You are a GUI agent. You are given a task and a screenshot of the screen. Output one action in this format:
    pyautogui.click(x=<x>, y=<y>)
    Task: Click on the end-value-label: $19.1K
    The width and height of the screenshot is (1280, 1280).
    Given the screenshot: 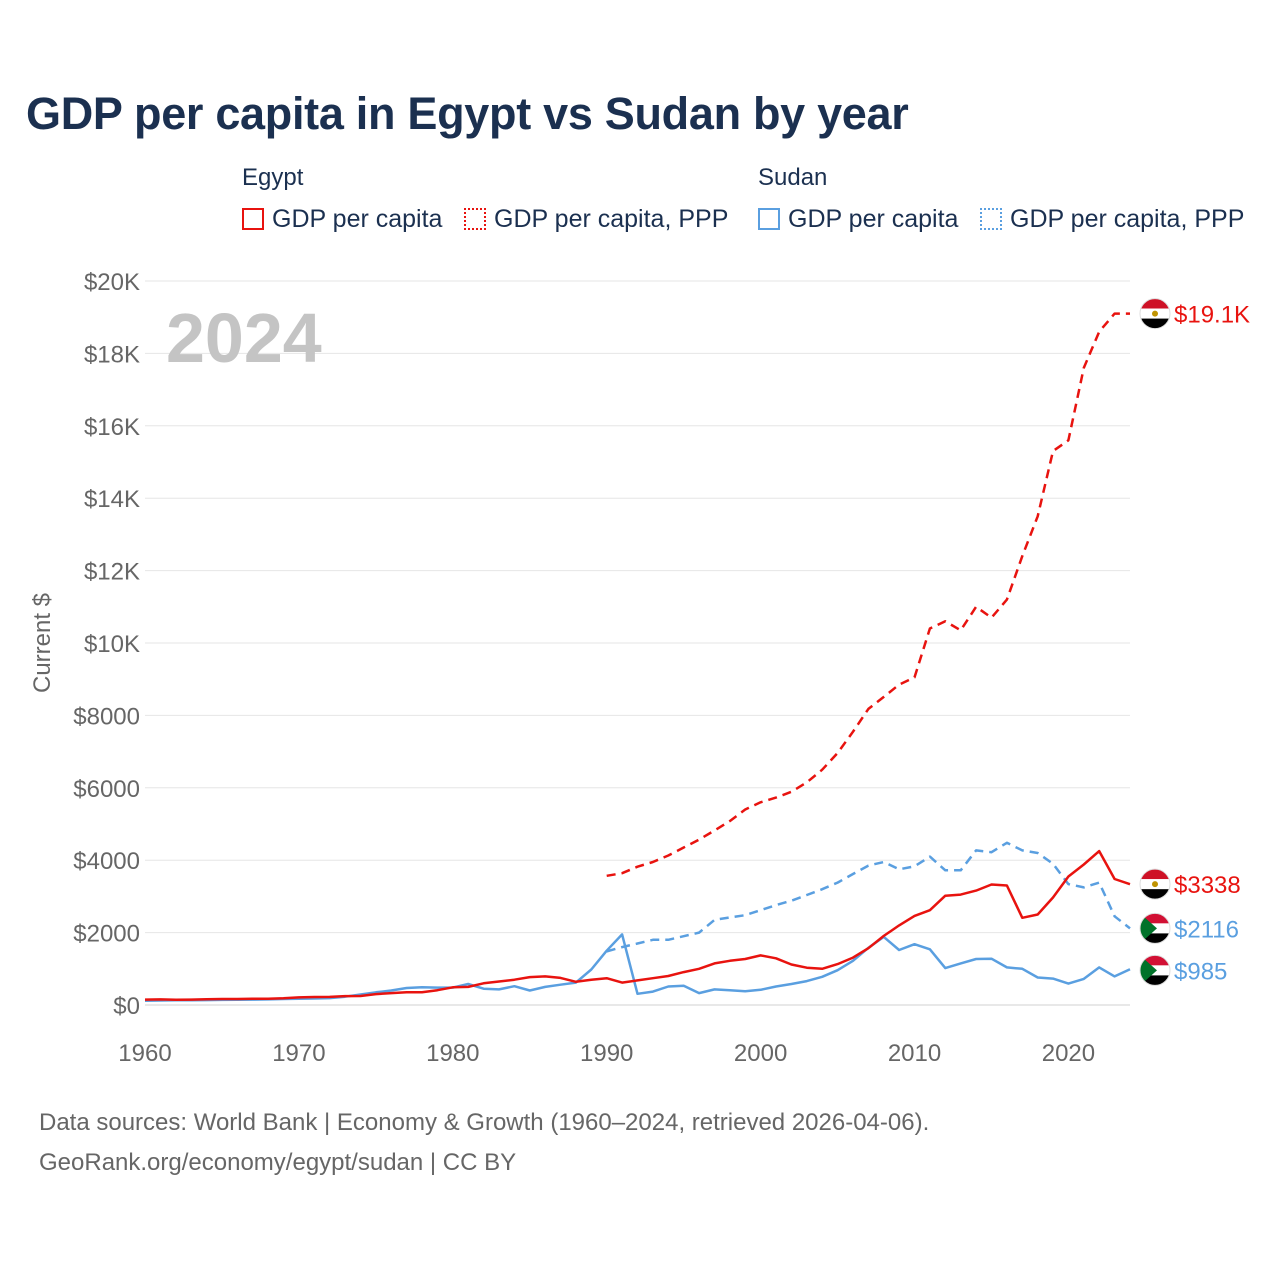 What is the action you would take?
    pyautogui.click(x=1212, y=315)
    